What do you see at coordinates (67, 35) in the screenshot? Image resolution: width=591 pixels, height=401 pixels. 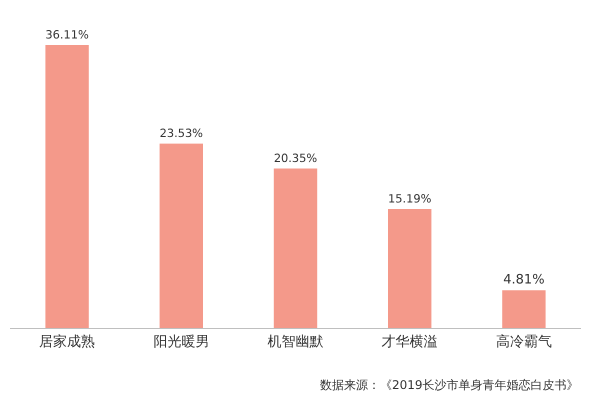 I see `data-label: 36.11%` at bounding box center [67, 35].